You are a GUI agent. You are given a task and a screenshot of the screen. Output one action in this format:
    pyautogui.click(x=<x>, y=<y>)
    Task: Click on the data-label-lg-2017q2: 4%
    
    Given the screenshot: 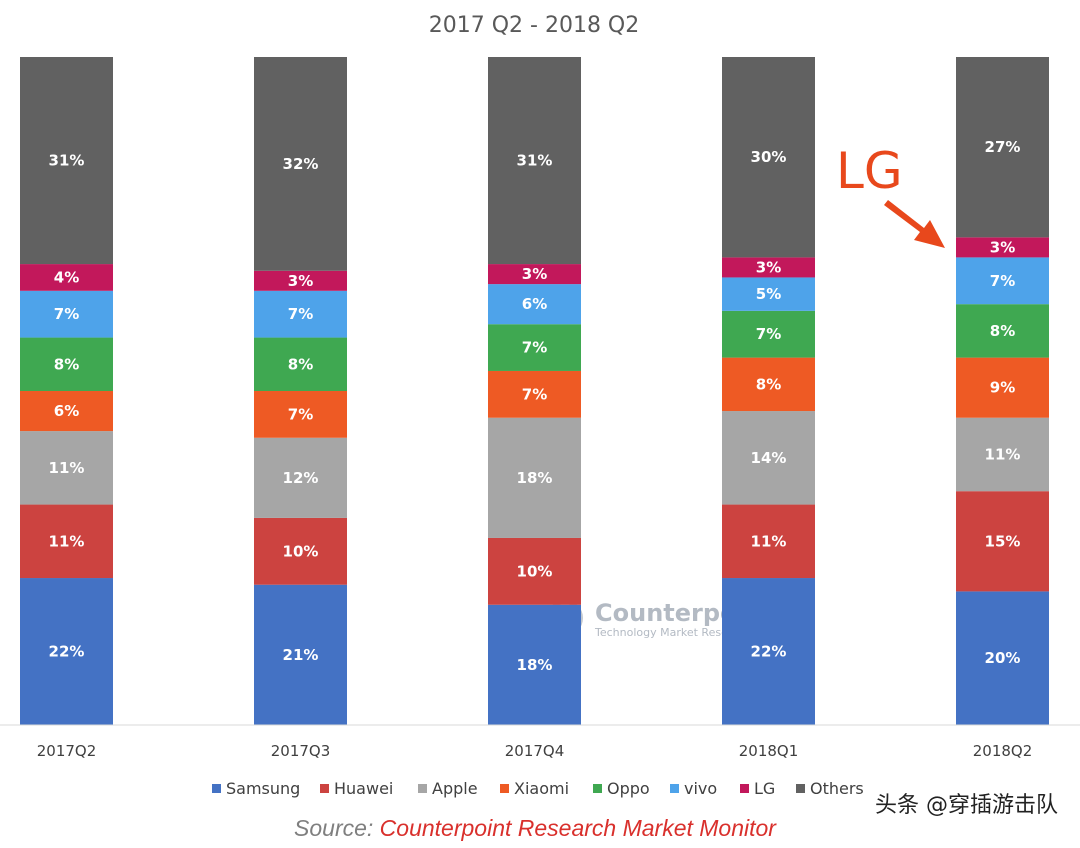 What is the action you would take?
    pyautogui.click(x=66, y=277)
    